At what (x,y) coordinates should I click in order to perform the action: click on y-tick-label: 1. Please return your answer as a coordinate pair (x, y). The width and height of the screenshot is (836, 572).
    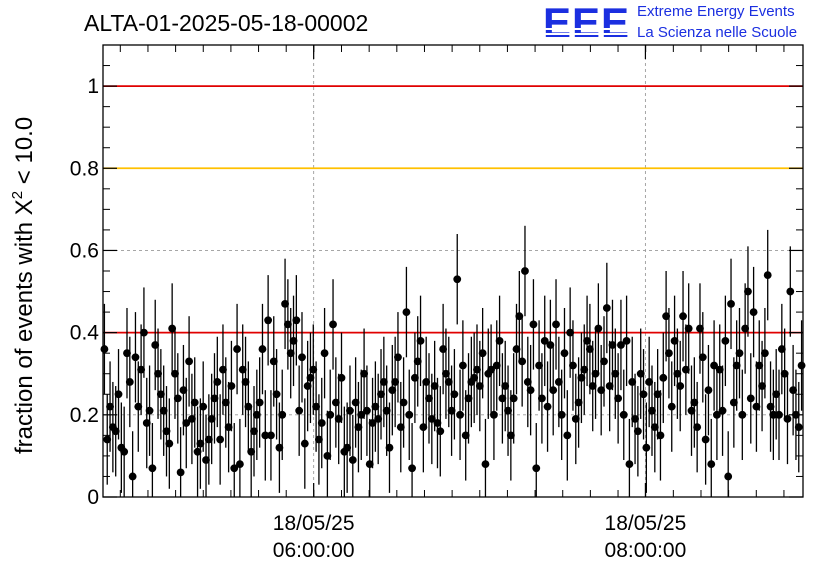
    Looking at the image, I should click on (93, 86).